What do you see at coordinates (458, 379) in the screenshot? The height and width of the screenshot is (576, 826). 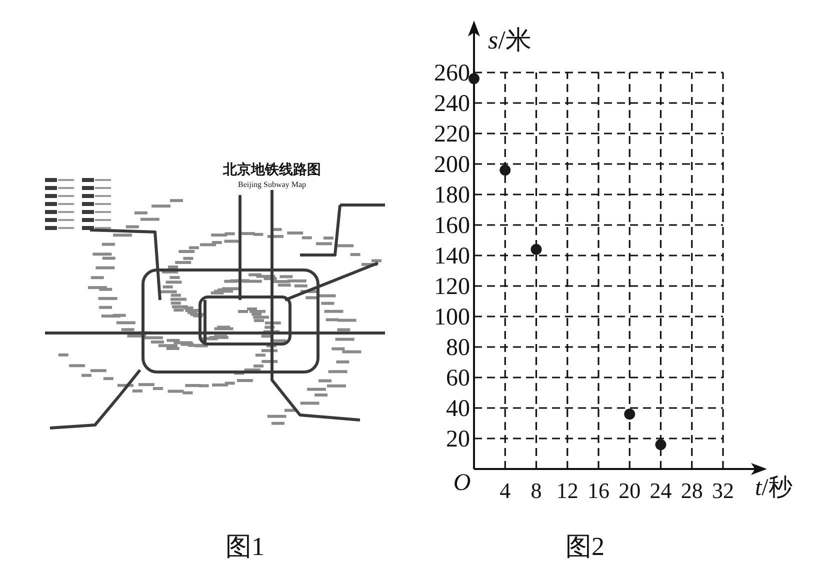 I see `y-tick-label: 60` at bounding box center [458, 379].